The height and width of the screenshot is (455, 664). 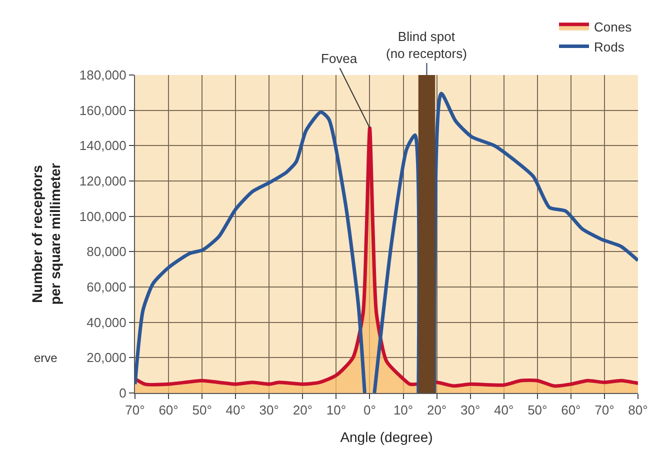 What do you see at coordinates (102, 75) in the screenshot?
I see `y-tick-label: 180,000` at bounding box center [102, 75].